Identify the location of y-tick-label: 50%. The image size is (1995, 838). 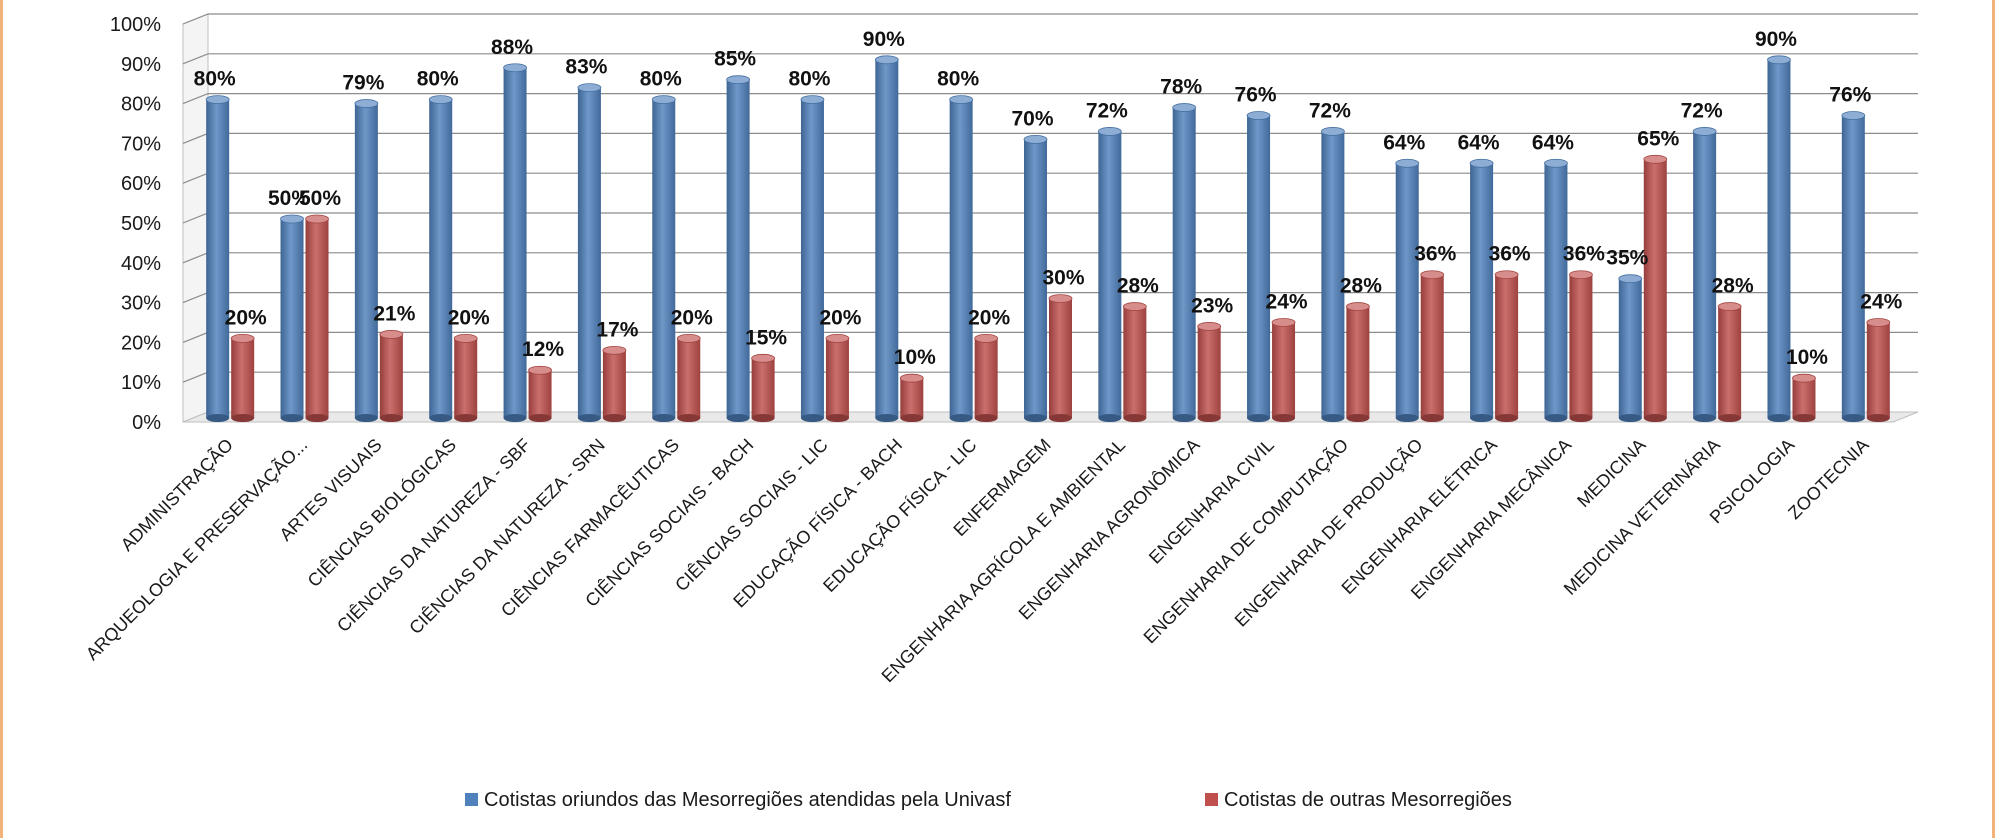
(141, 224).